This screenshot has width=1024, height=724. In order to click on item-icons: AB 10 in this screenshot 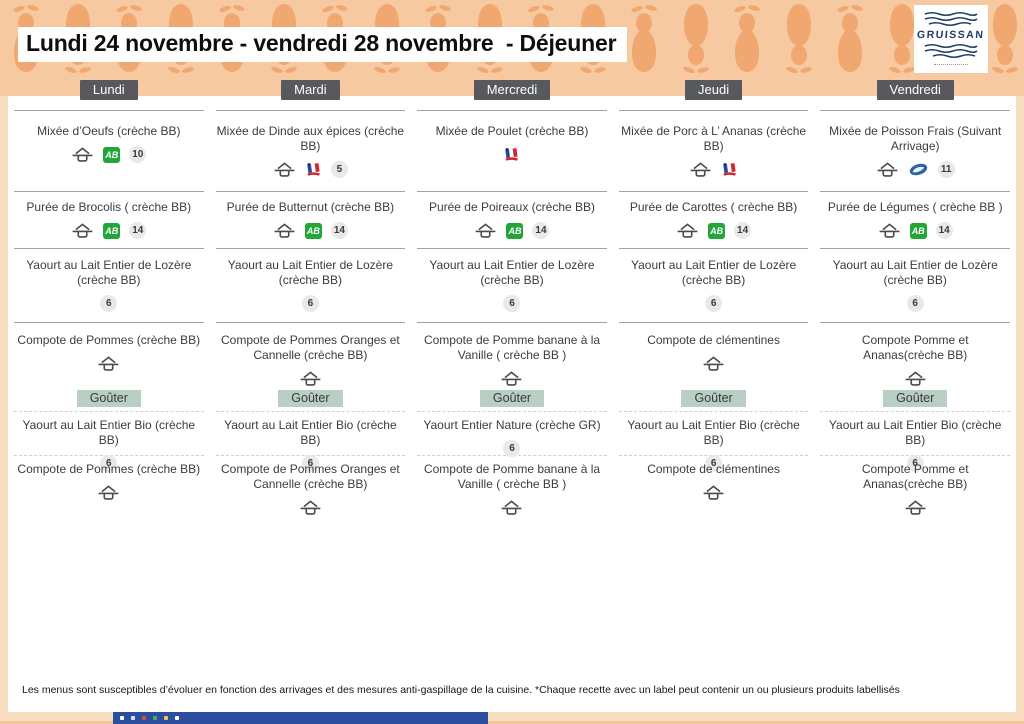, I will do `click(109, 154)`.